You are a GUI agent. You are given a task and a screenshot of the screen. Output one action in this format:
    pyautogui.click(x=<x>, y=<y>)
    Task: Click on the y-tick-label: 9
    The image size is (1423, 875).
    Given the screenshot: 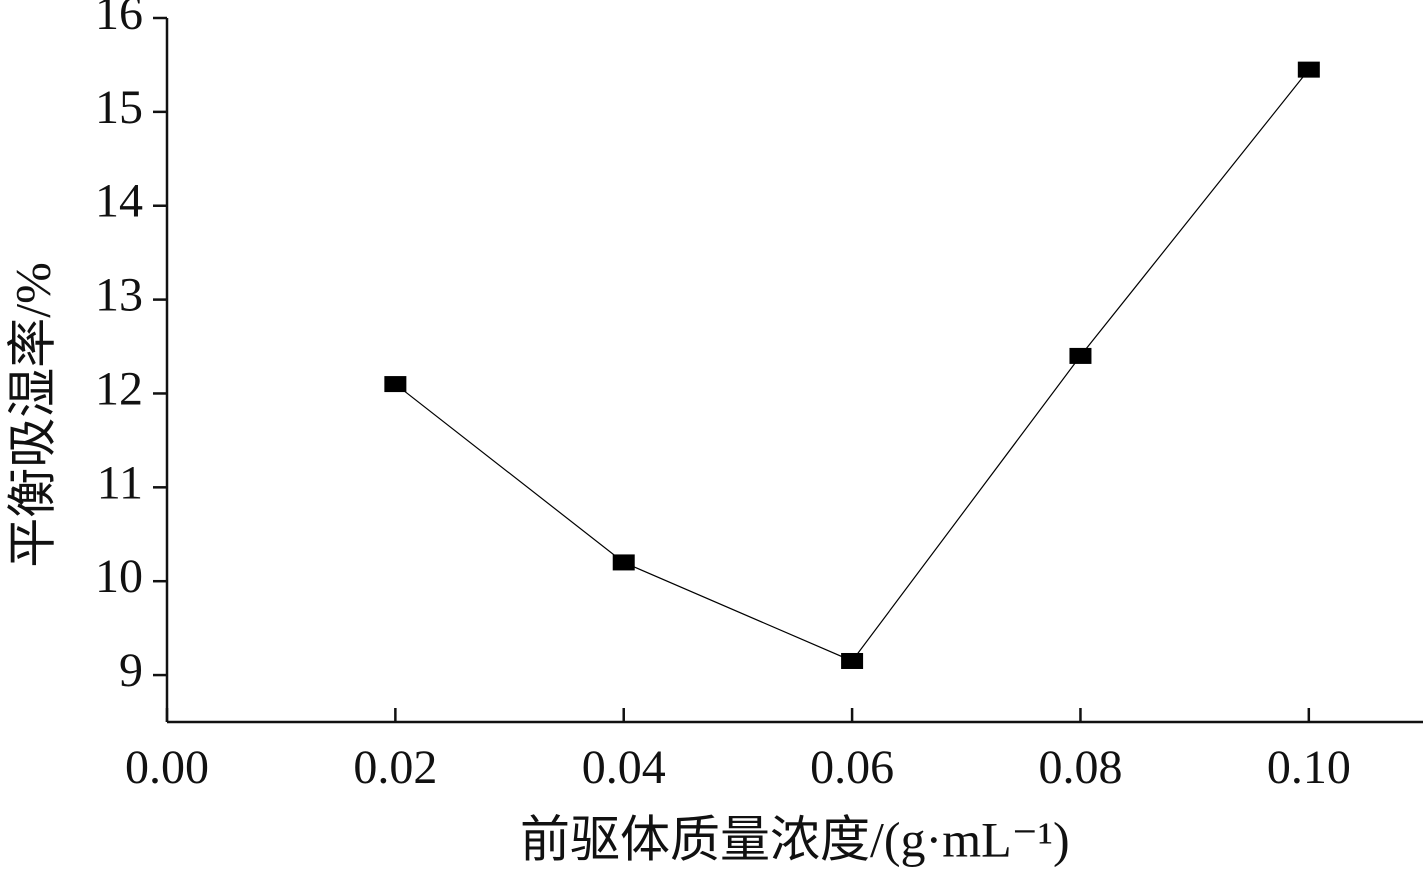 What is the action you would take?
    pyautogui.click(x=131, y=670)
    